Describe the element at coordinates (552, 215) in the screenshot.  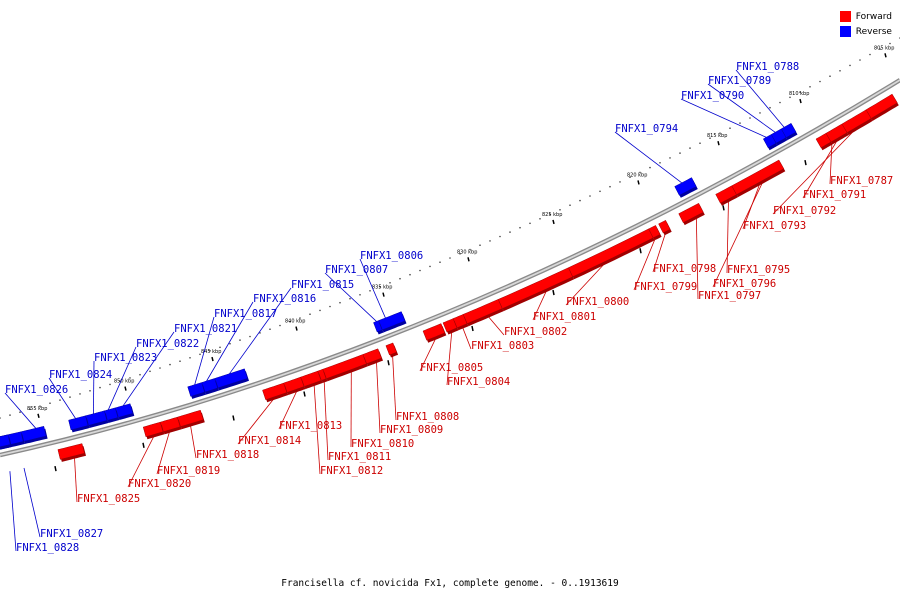
I see `tick-label: 825 kbp` at that location.